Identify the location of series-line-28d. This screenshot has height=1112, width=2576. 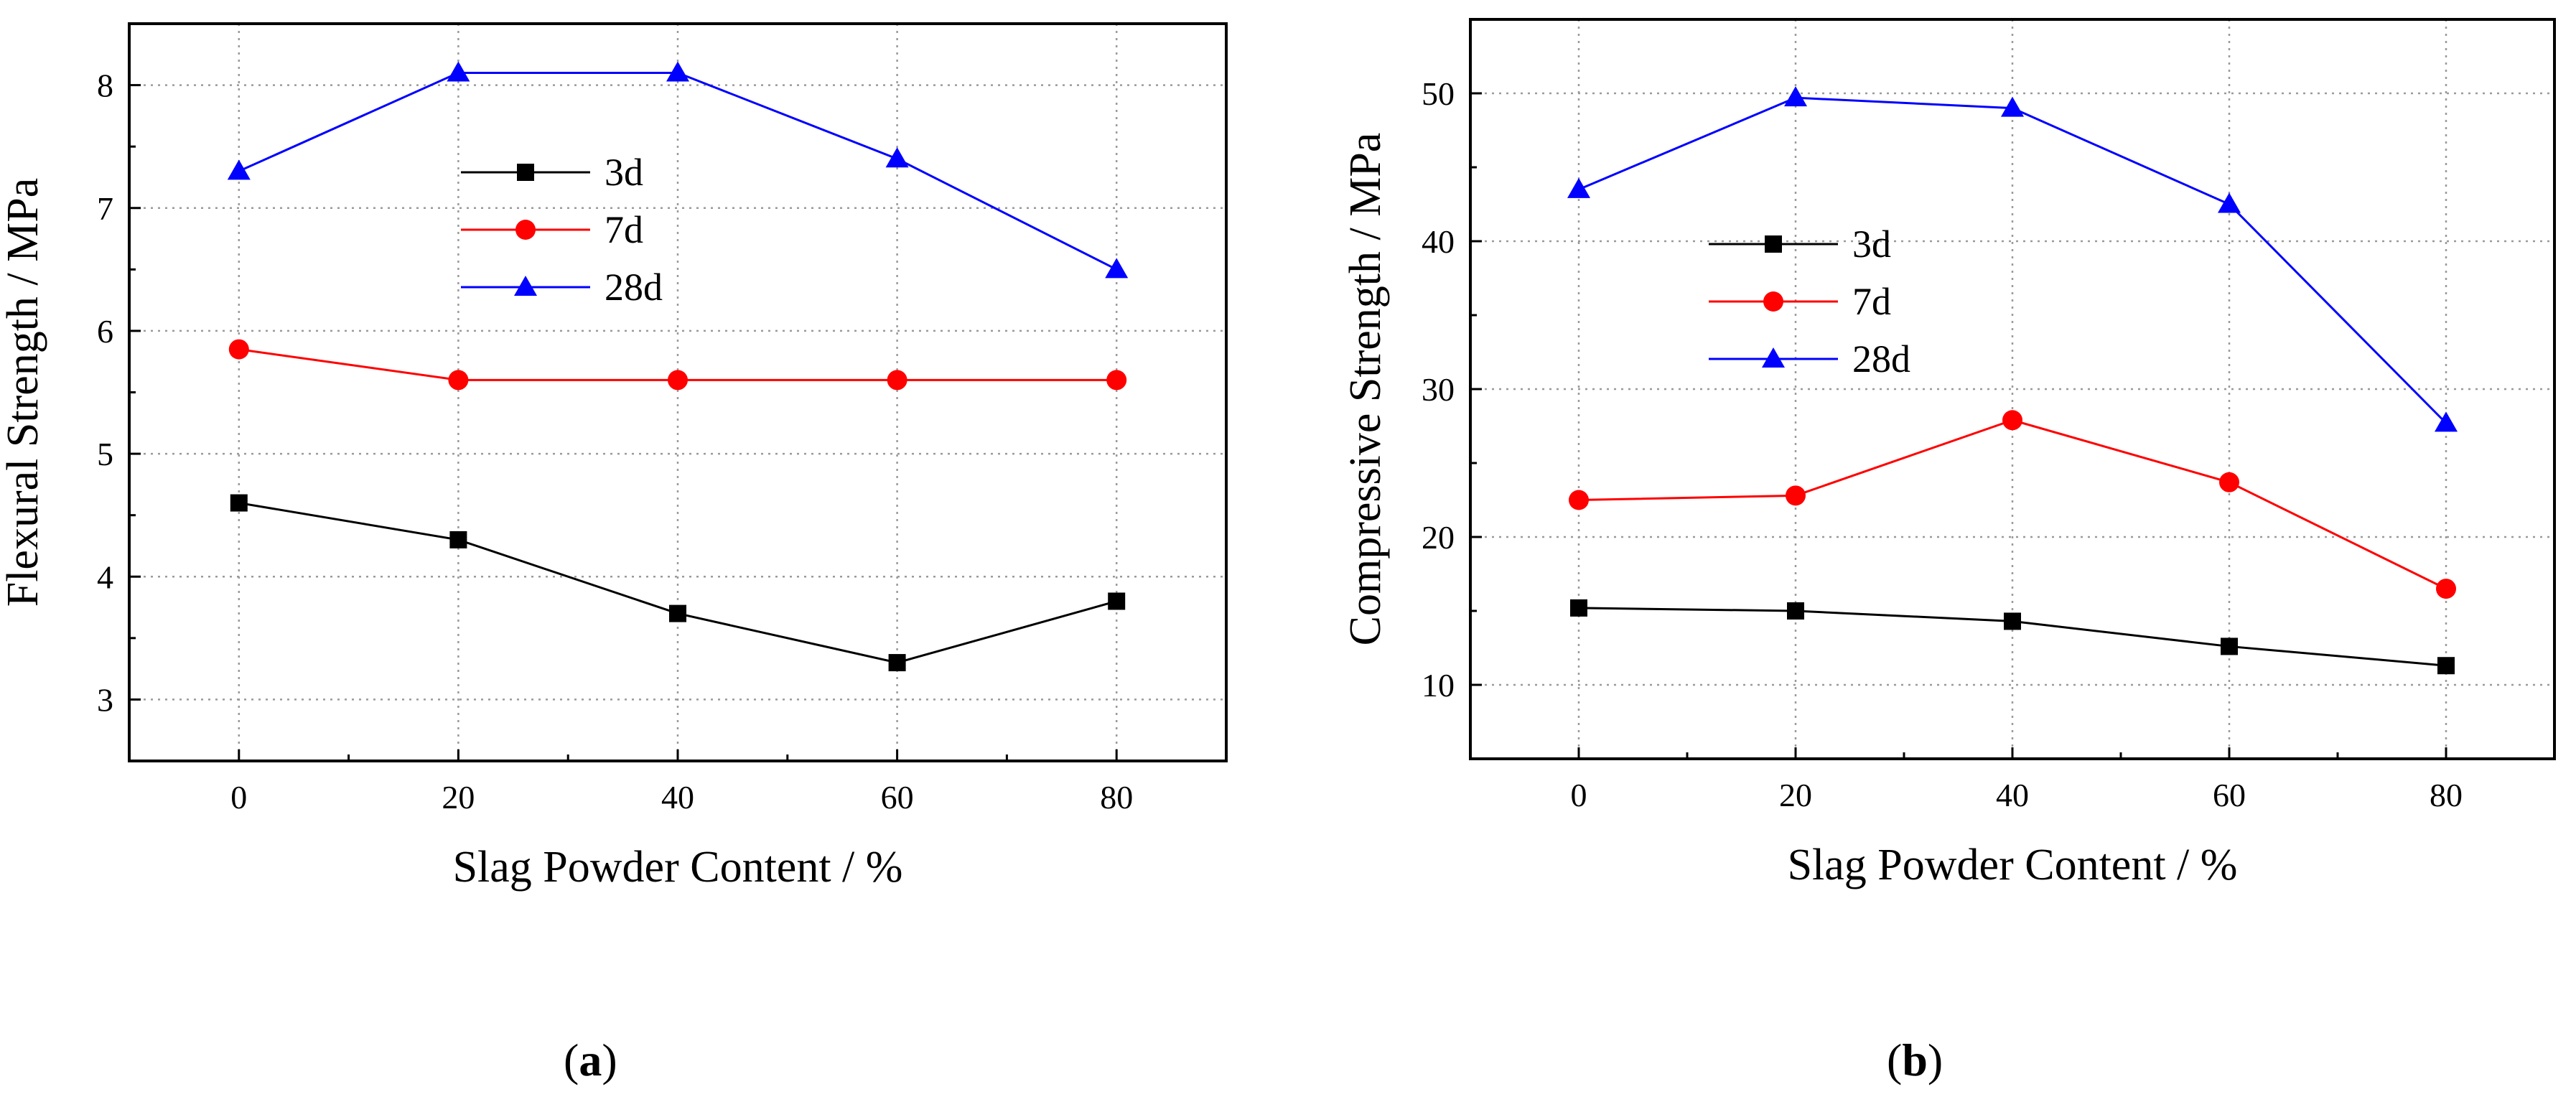
(2012, 260).